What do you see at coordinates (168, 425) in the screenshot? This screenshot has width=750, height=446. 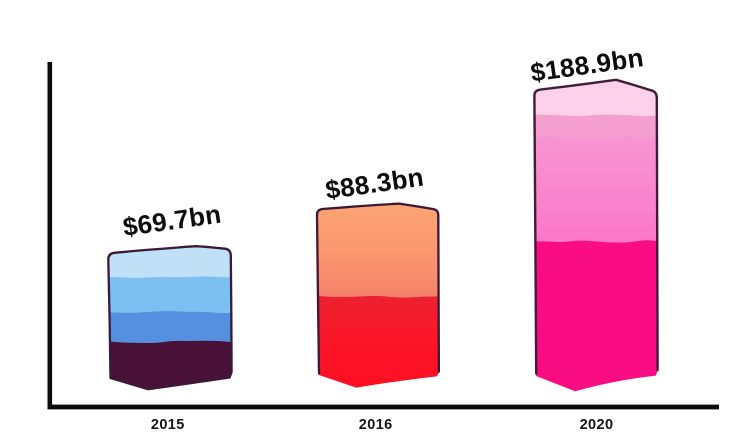 I see `svg-text: 2015` at bounding box center [168, 425].